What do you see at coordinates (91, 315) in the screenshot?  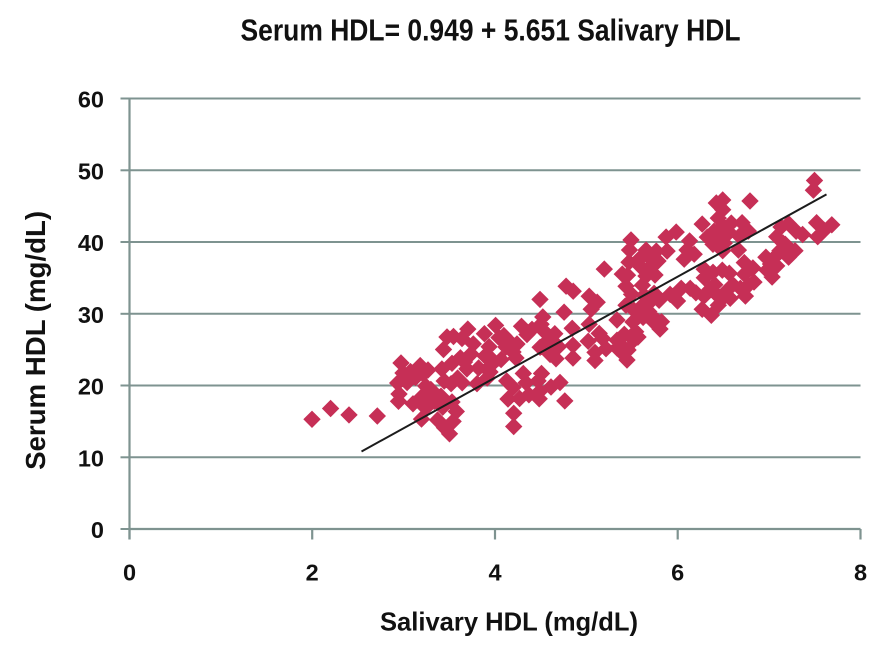 I see `svg-text: 30` at bounding box center [91, 315].